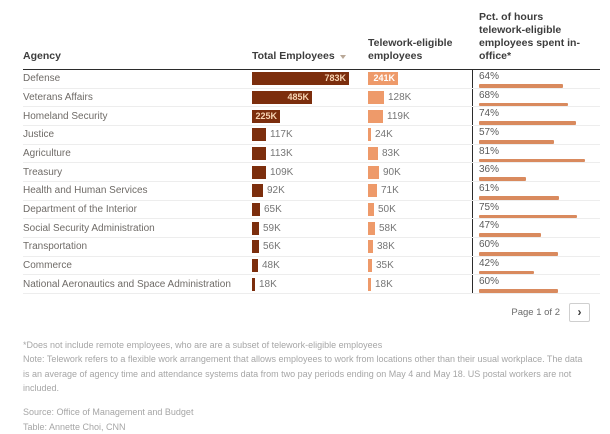  Describe the element at coordinates (420, 172) in the screenshot. I see `telework-eligible-cell: 90K` at that location.